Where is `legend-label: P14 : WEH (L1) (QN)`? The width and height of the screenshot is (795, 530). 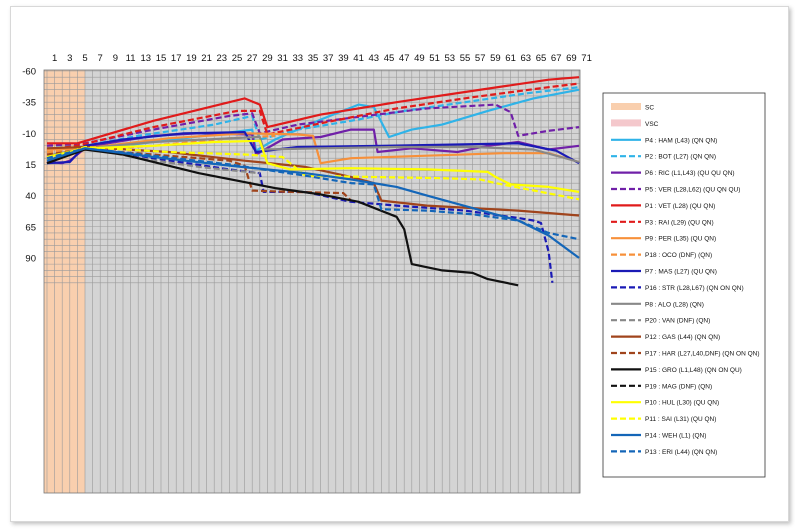
legend-label: P14 : WEH (L1) (QN) is located at coordinates (675, 436).